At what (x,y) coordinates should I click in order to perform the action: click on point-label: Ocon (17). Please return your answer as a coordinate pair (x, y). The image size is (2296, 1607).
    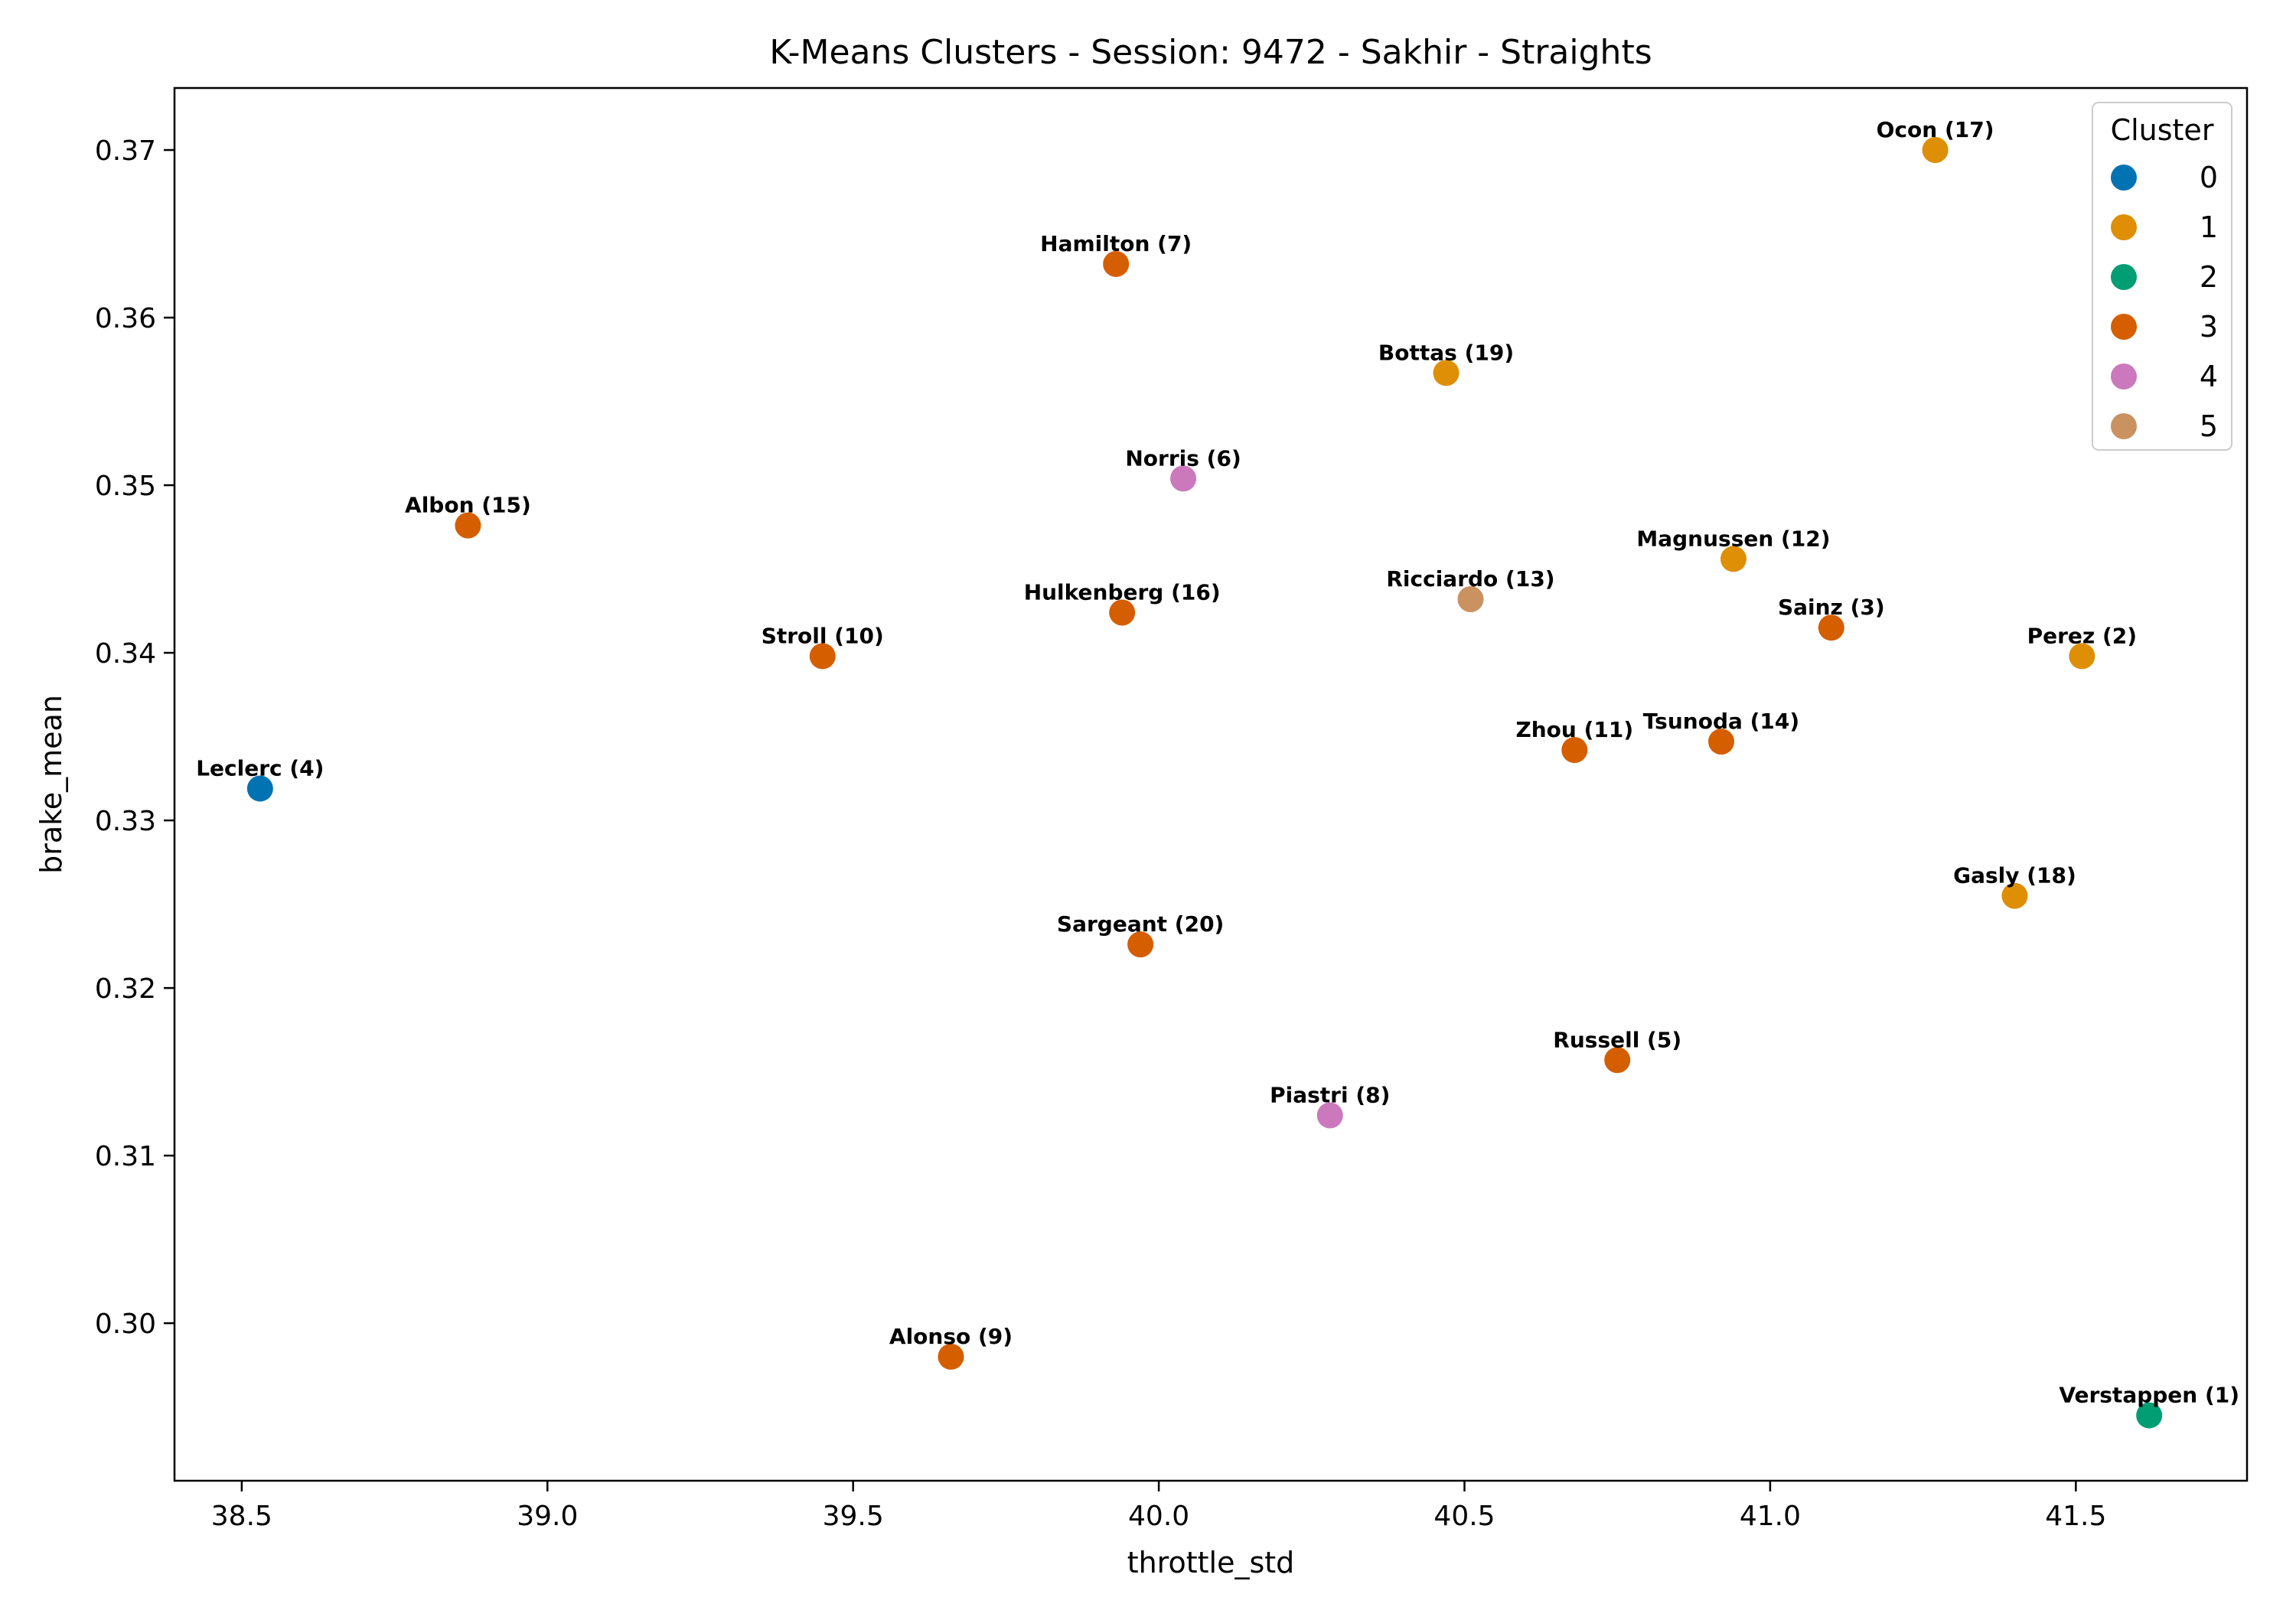
    Looking at the image, I should click on (1935, 129).